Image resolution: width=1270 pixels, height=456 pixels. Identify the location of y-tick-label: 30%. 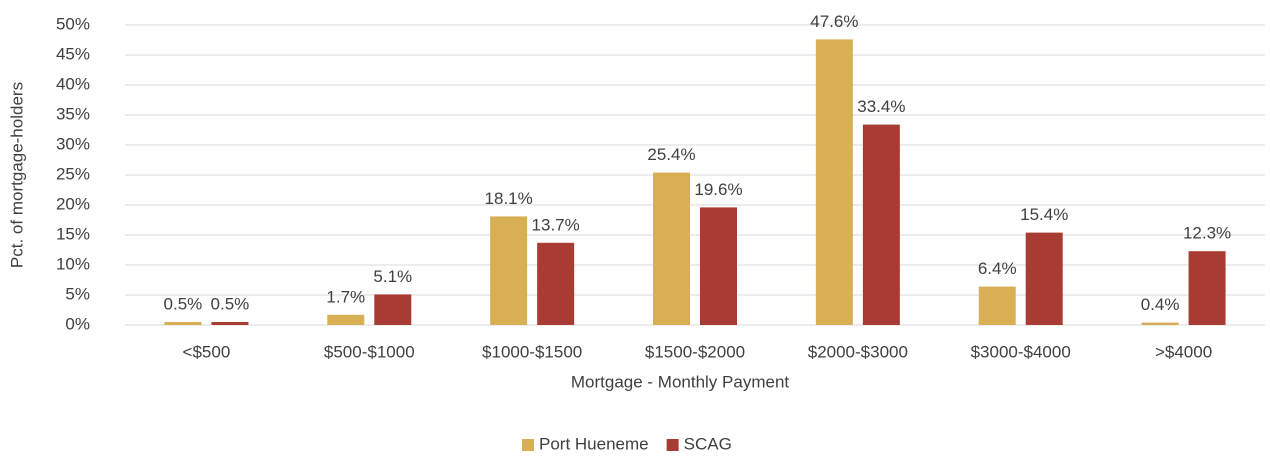
(73, 143).